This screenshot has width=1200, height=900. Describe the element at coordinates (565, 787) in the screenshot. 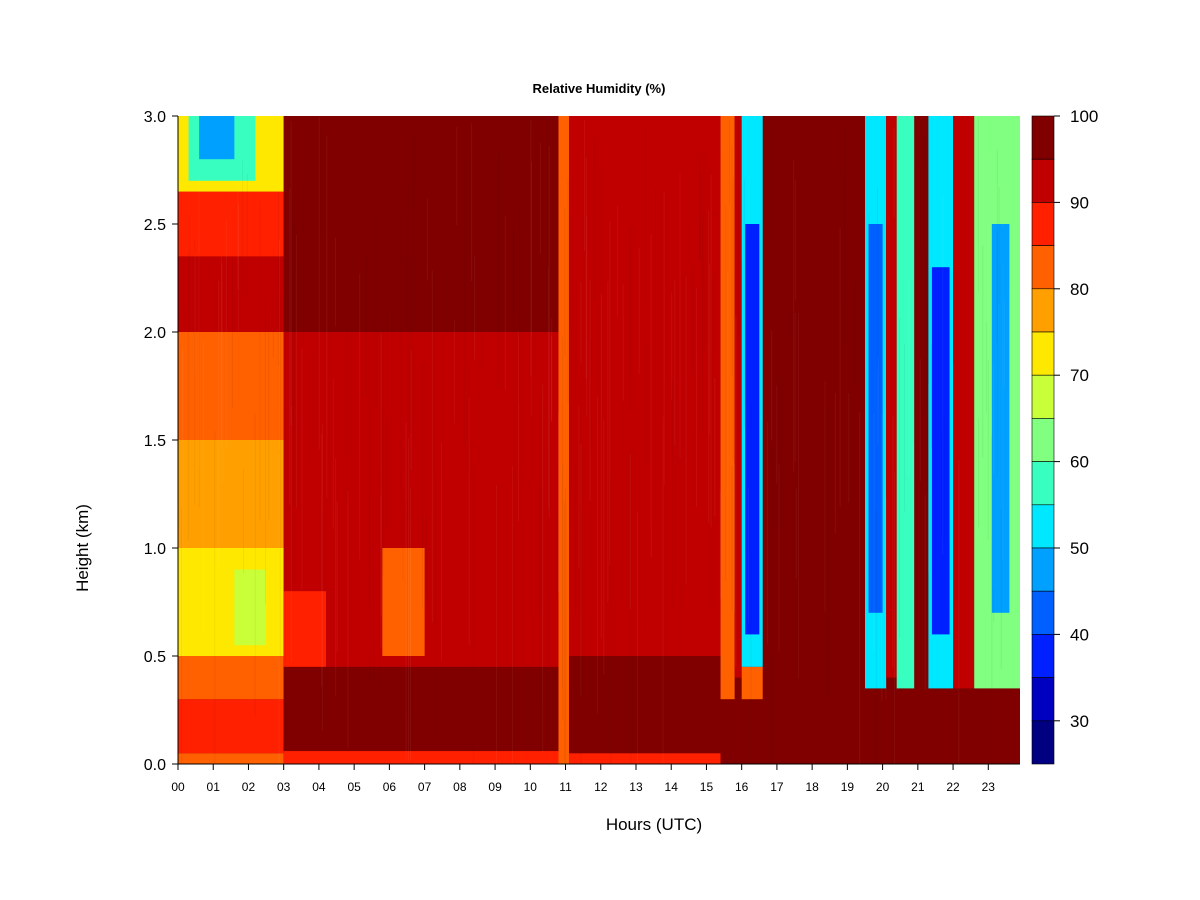

I see `x-tick-label: 11` at that location.